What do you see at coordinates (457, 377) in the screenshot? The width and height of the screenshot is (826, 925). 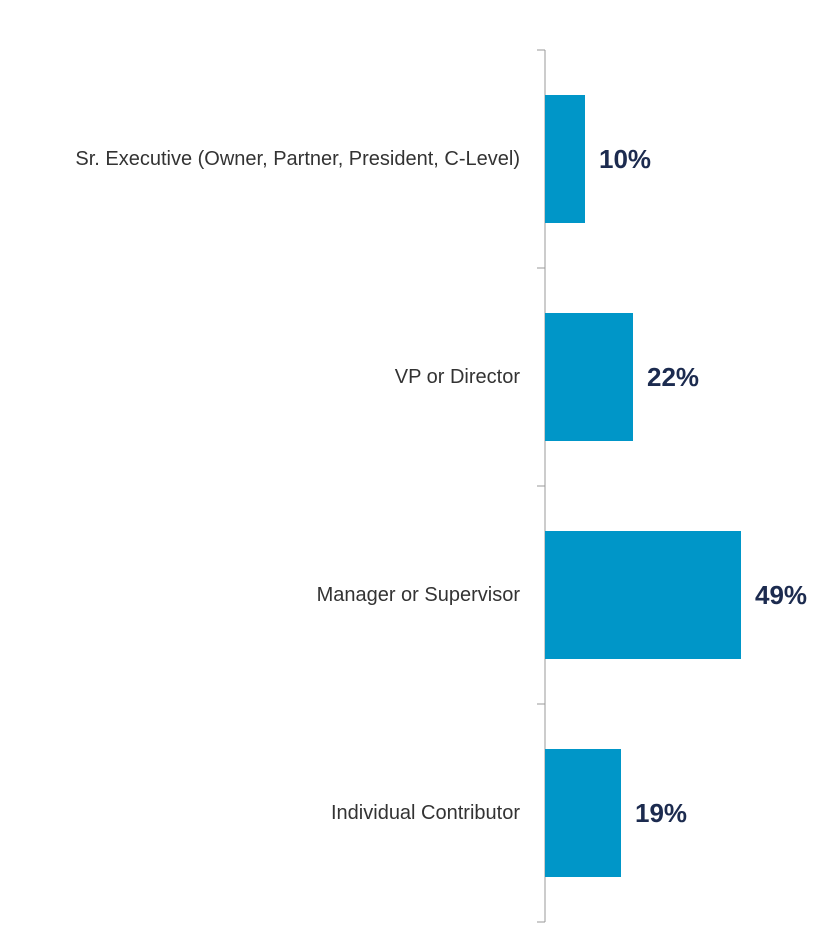 I see `category-label: VP or Director` at bounding box center [457, 377].